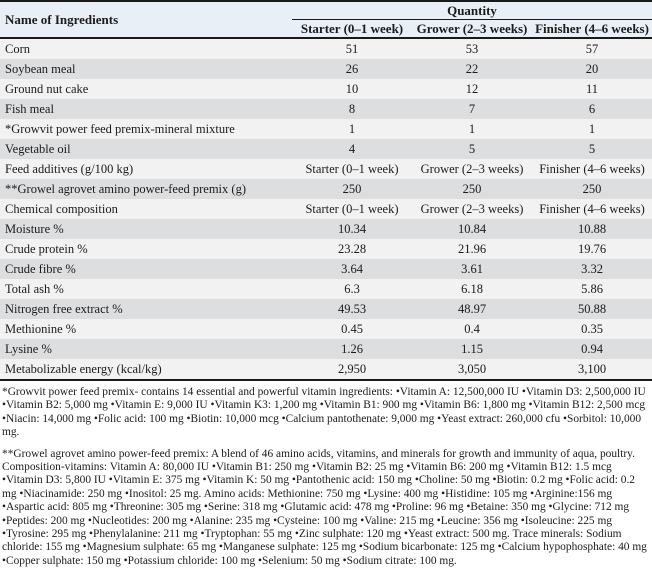 This screenshot has height=568, width=652. Describe the element at coordinates (352, 309) in the screenshot. I see `starter-value-cell: 49.53` at that location.